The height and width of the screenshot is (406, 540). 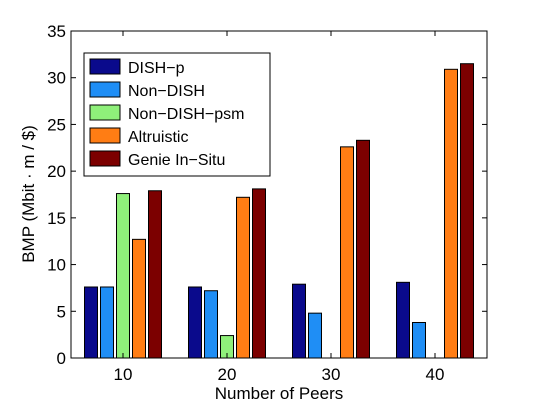 What do you see at coordinates (227, 374) in the screenshot?
I see `x-tick-label: 20` at bounding box center [227, 374].